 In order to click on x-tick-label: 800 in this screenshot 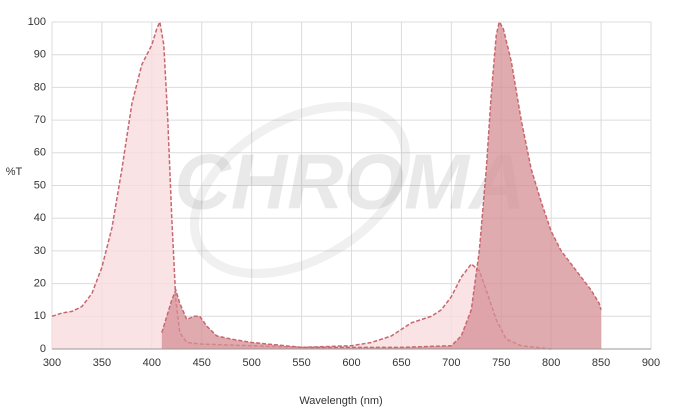, I will do `click(551, 363)`.